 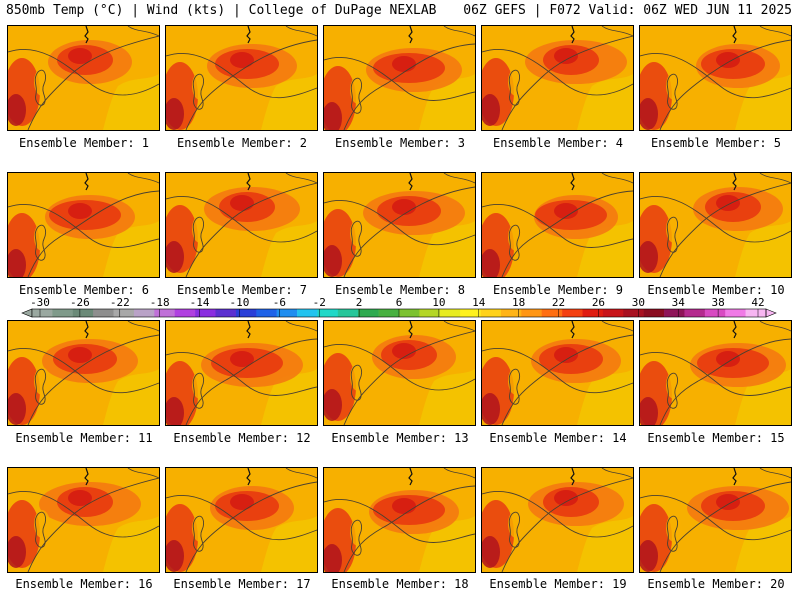 What do you see at coordinates (40, 302) in the screenshot?
I see `colorbar-tick-label: -30` at bounding box center [40, 302].